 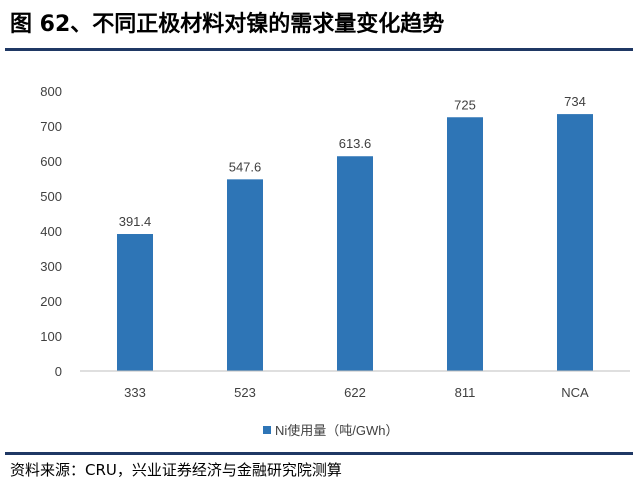 I want to click on legend-swatch, so click(x=267, y=430).